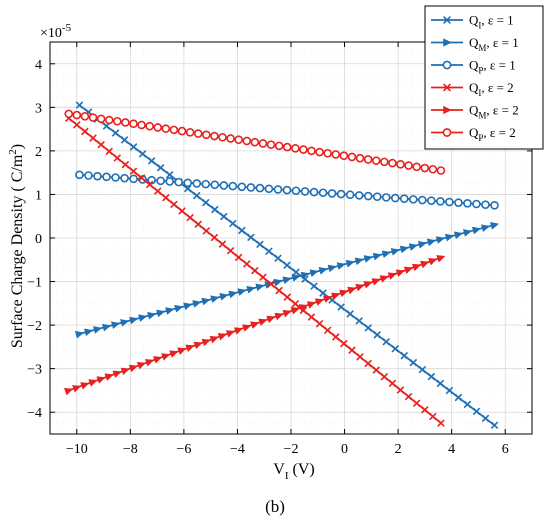 The width and height of the screenshot is (550, 522). What do you see at coordinates (34, 413) in the screenshot?
I see `y-tick-label: −4` at bounding box center [34, 413].